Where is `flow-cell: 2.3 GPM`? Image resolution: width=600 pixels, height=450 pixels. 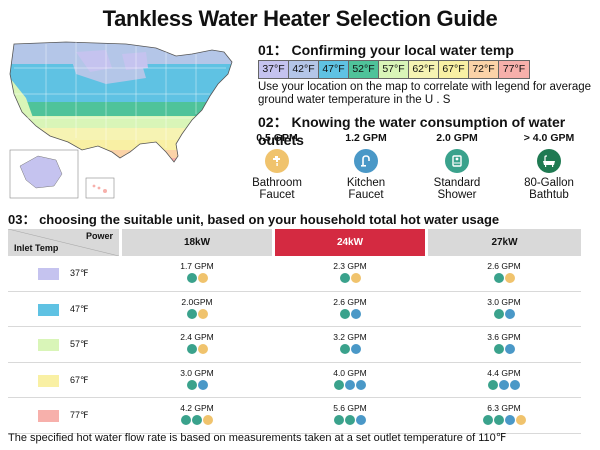 flow-cell: 2.3 GPM is located at coordinates (350, 272).